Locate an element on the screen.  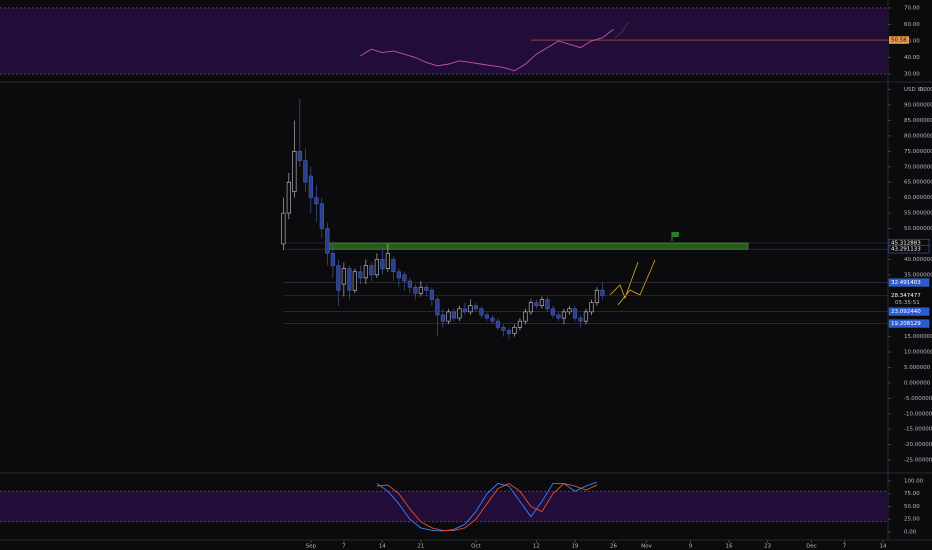
y-tick-label: 75.000000 is located at coordinates (918, 152).